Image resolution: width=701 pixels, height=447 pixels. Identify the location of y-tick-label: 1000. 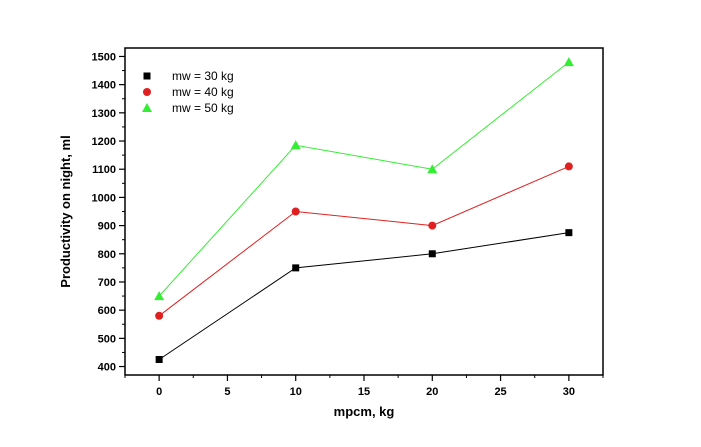
(104, 198).